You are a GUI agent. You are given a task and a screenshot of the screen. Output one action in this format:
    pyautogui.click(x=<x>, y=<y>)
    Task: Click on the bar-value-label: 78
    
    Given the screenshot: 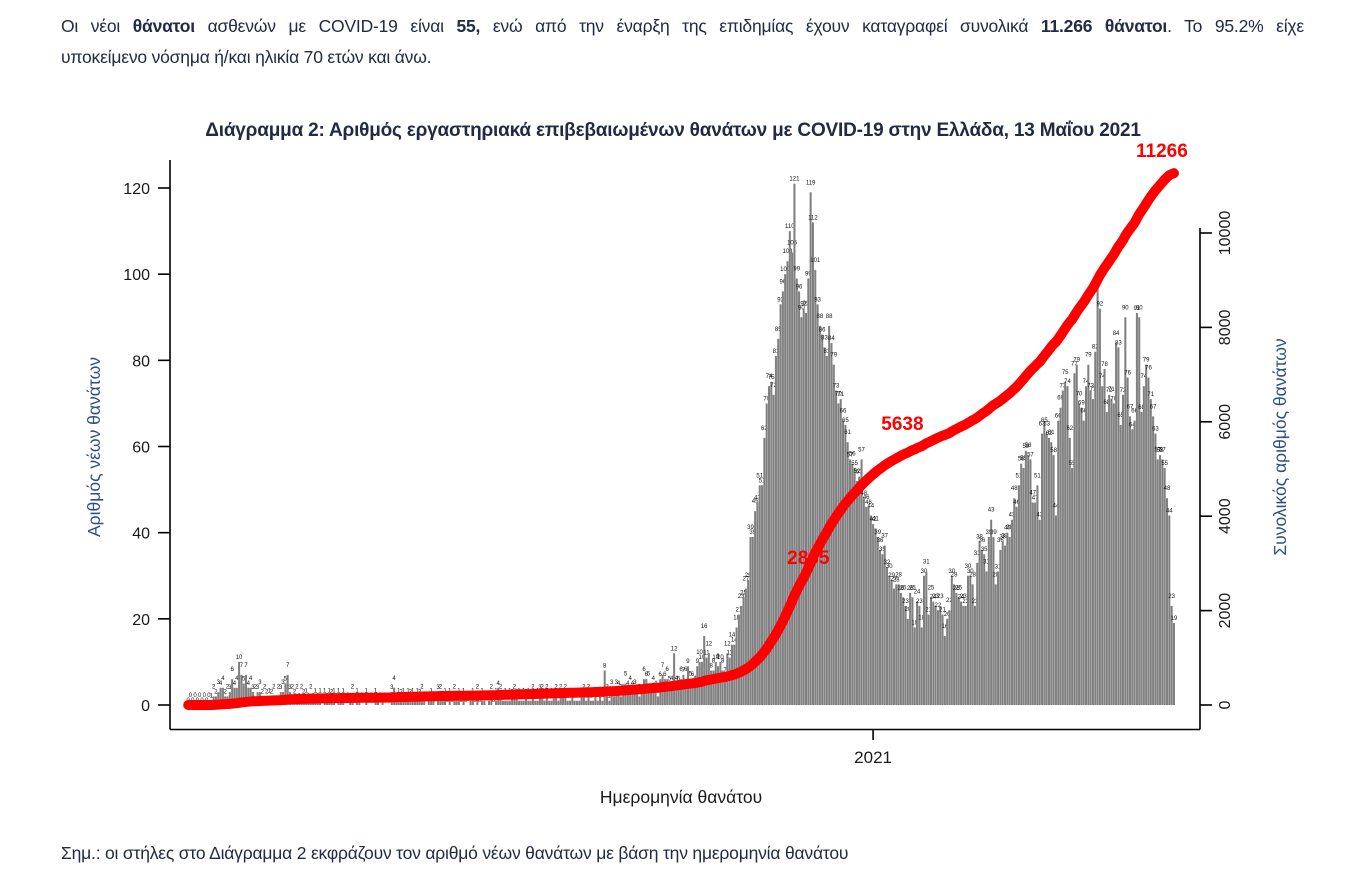 What is the action you would take?
    pyautogui.click(x=1104, y=365)
    